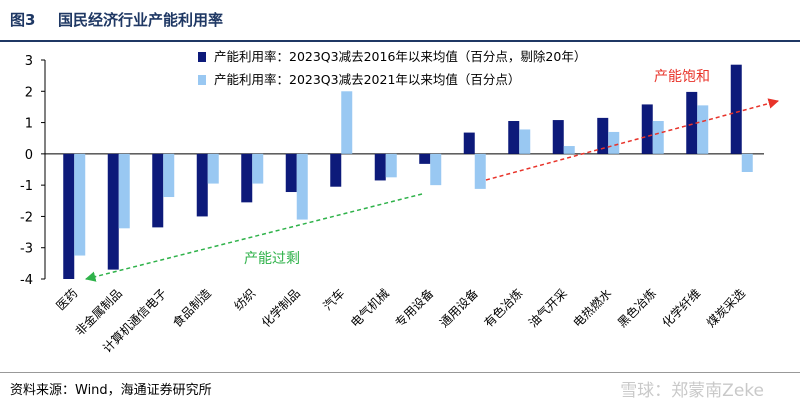 Image resolution: width=800 pixels, height=401 pixels. I want to click on x-tick-label: 化学制品, so click(280, 308).